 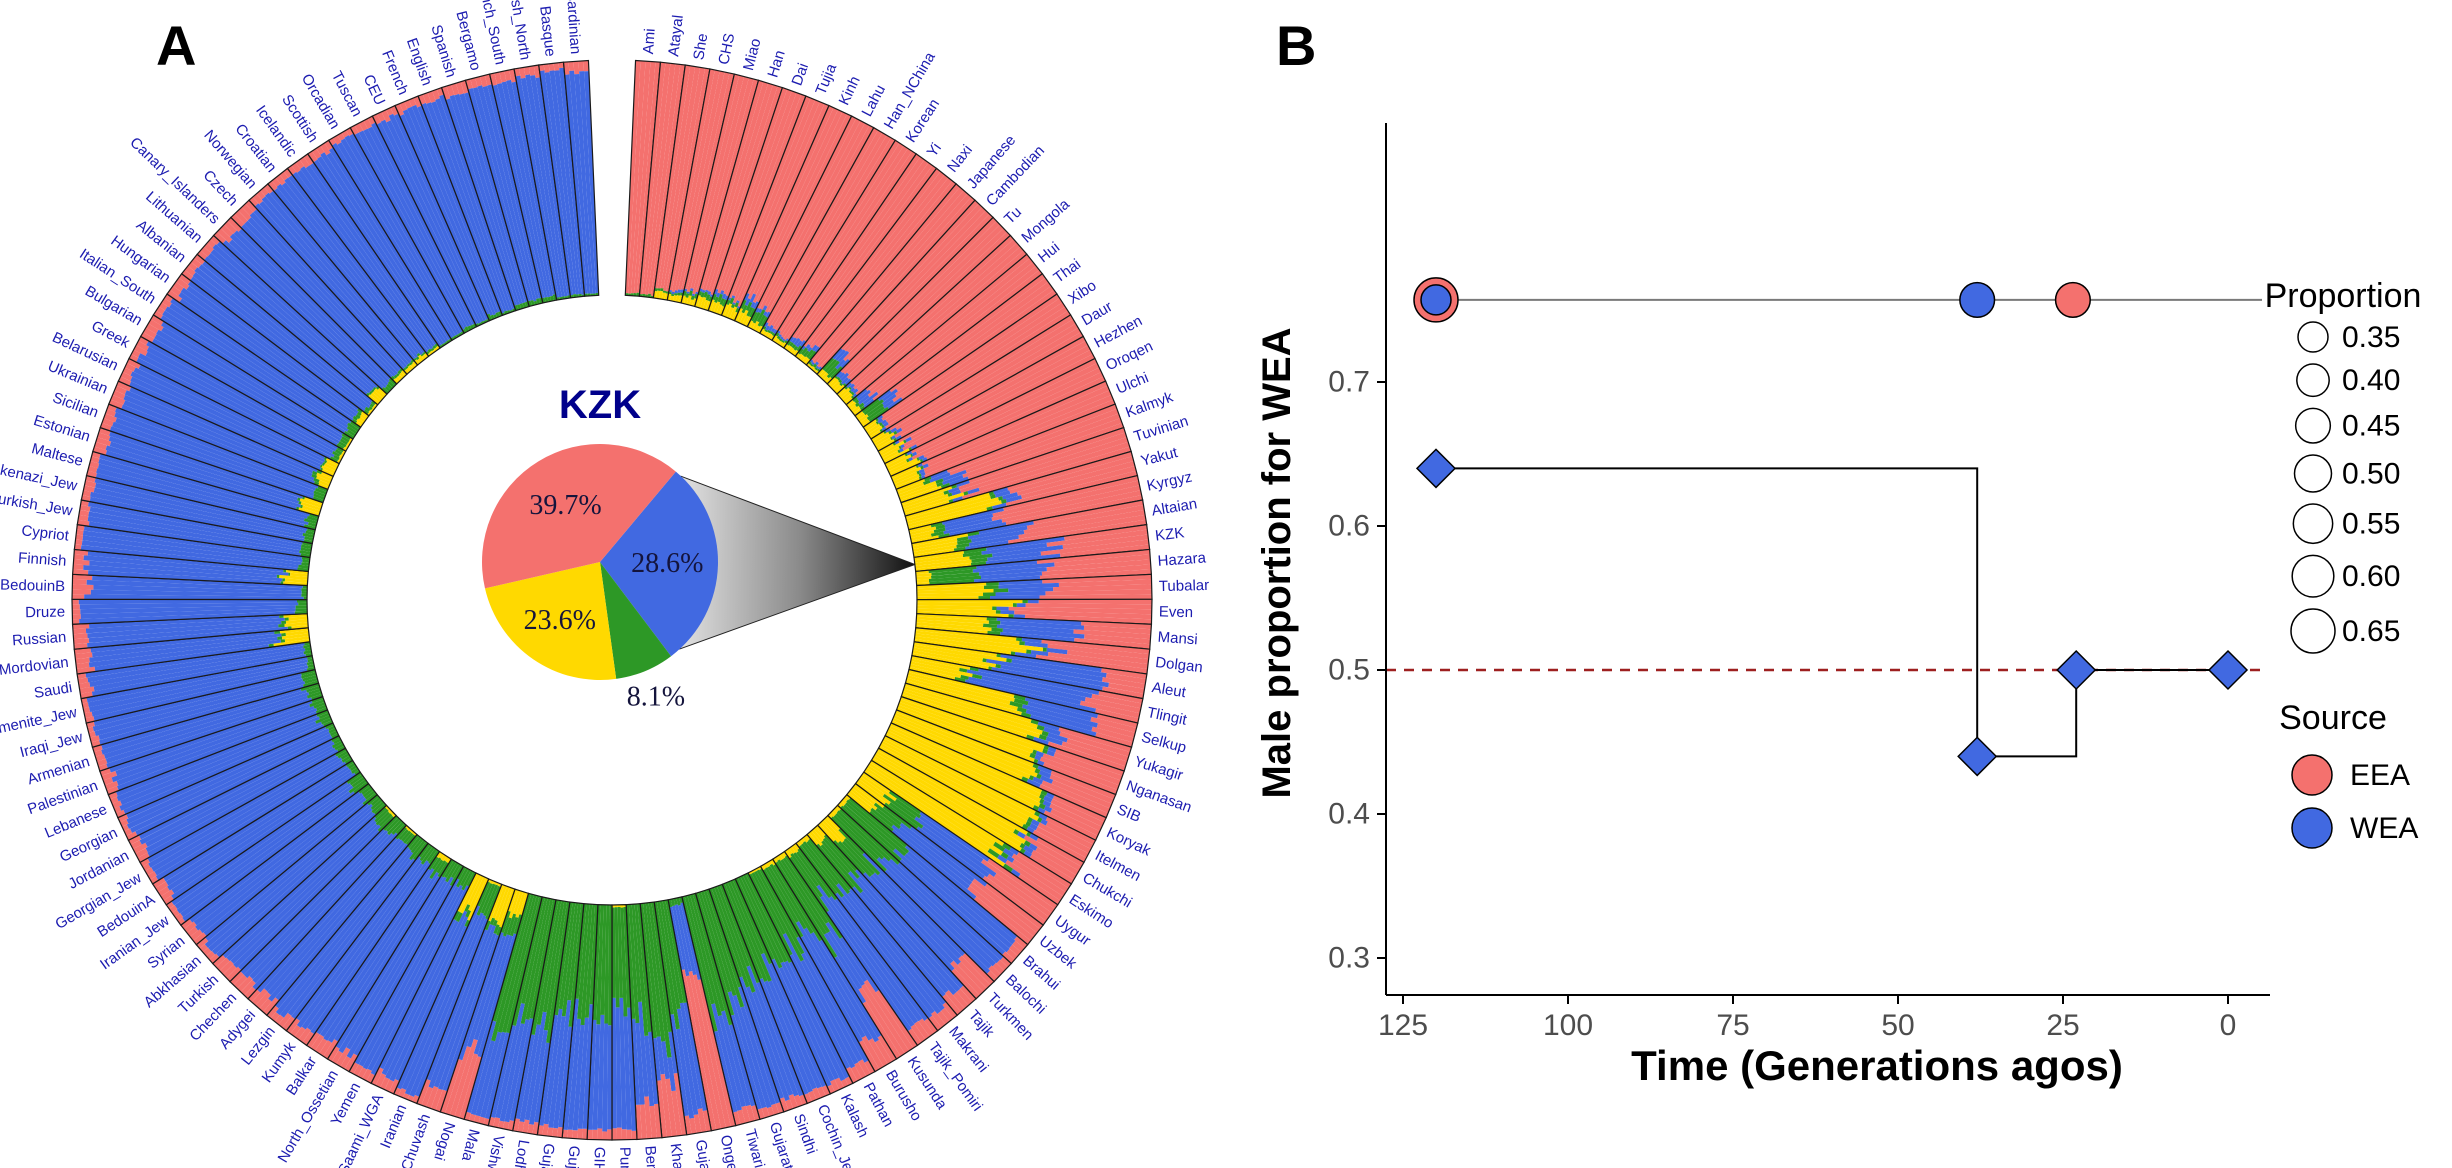 I want to click on admixture-bar-Estonian, so click(x=208, y=471).